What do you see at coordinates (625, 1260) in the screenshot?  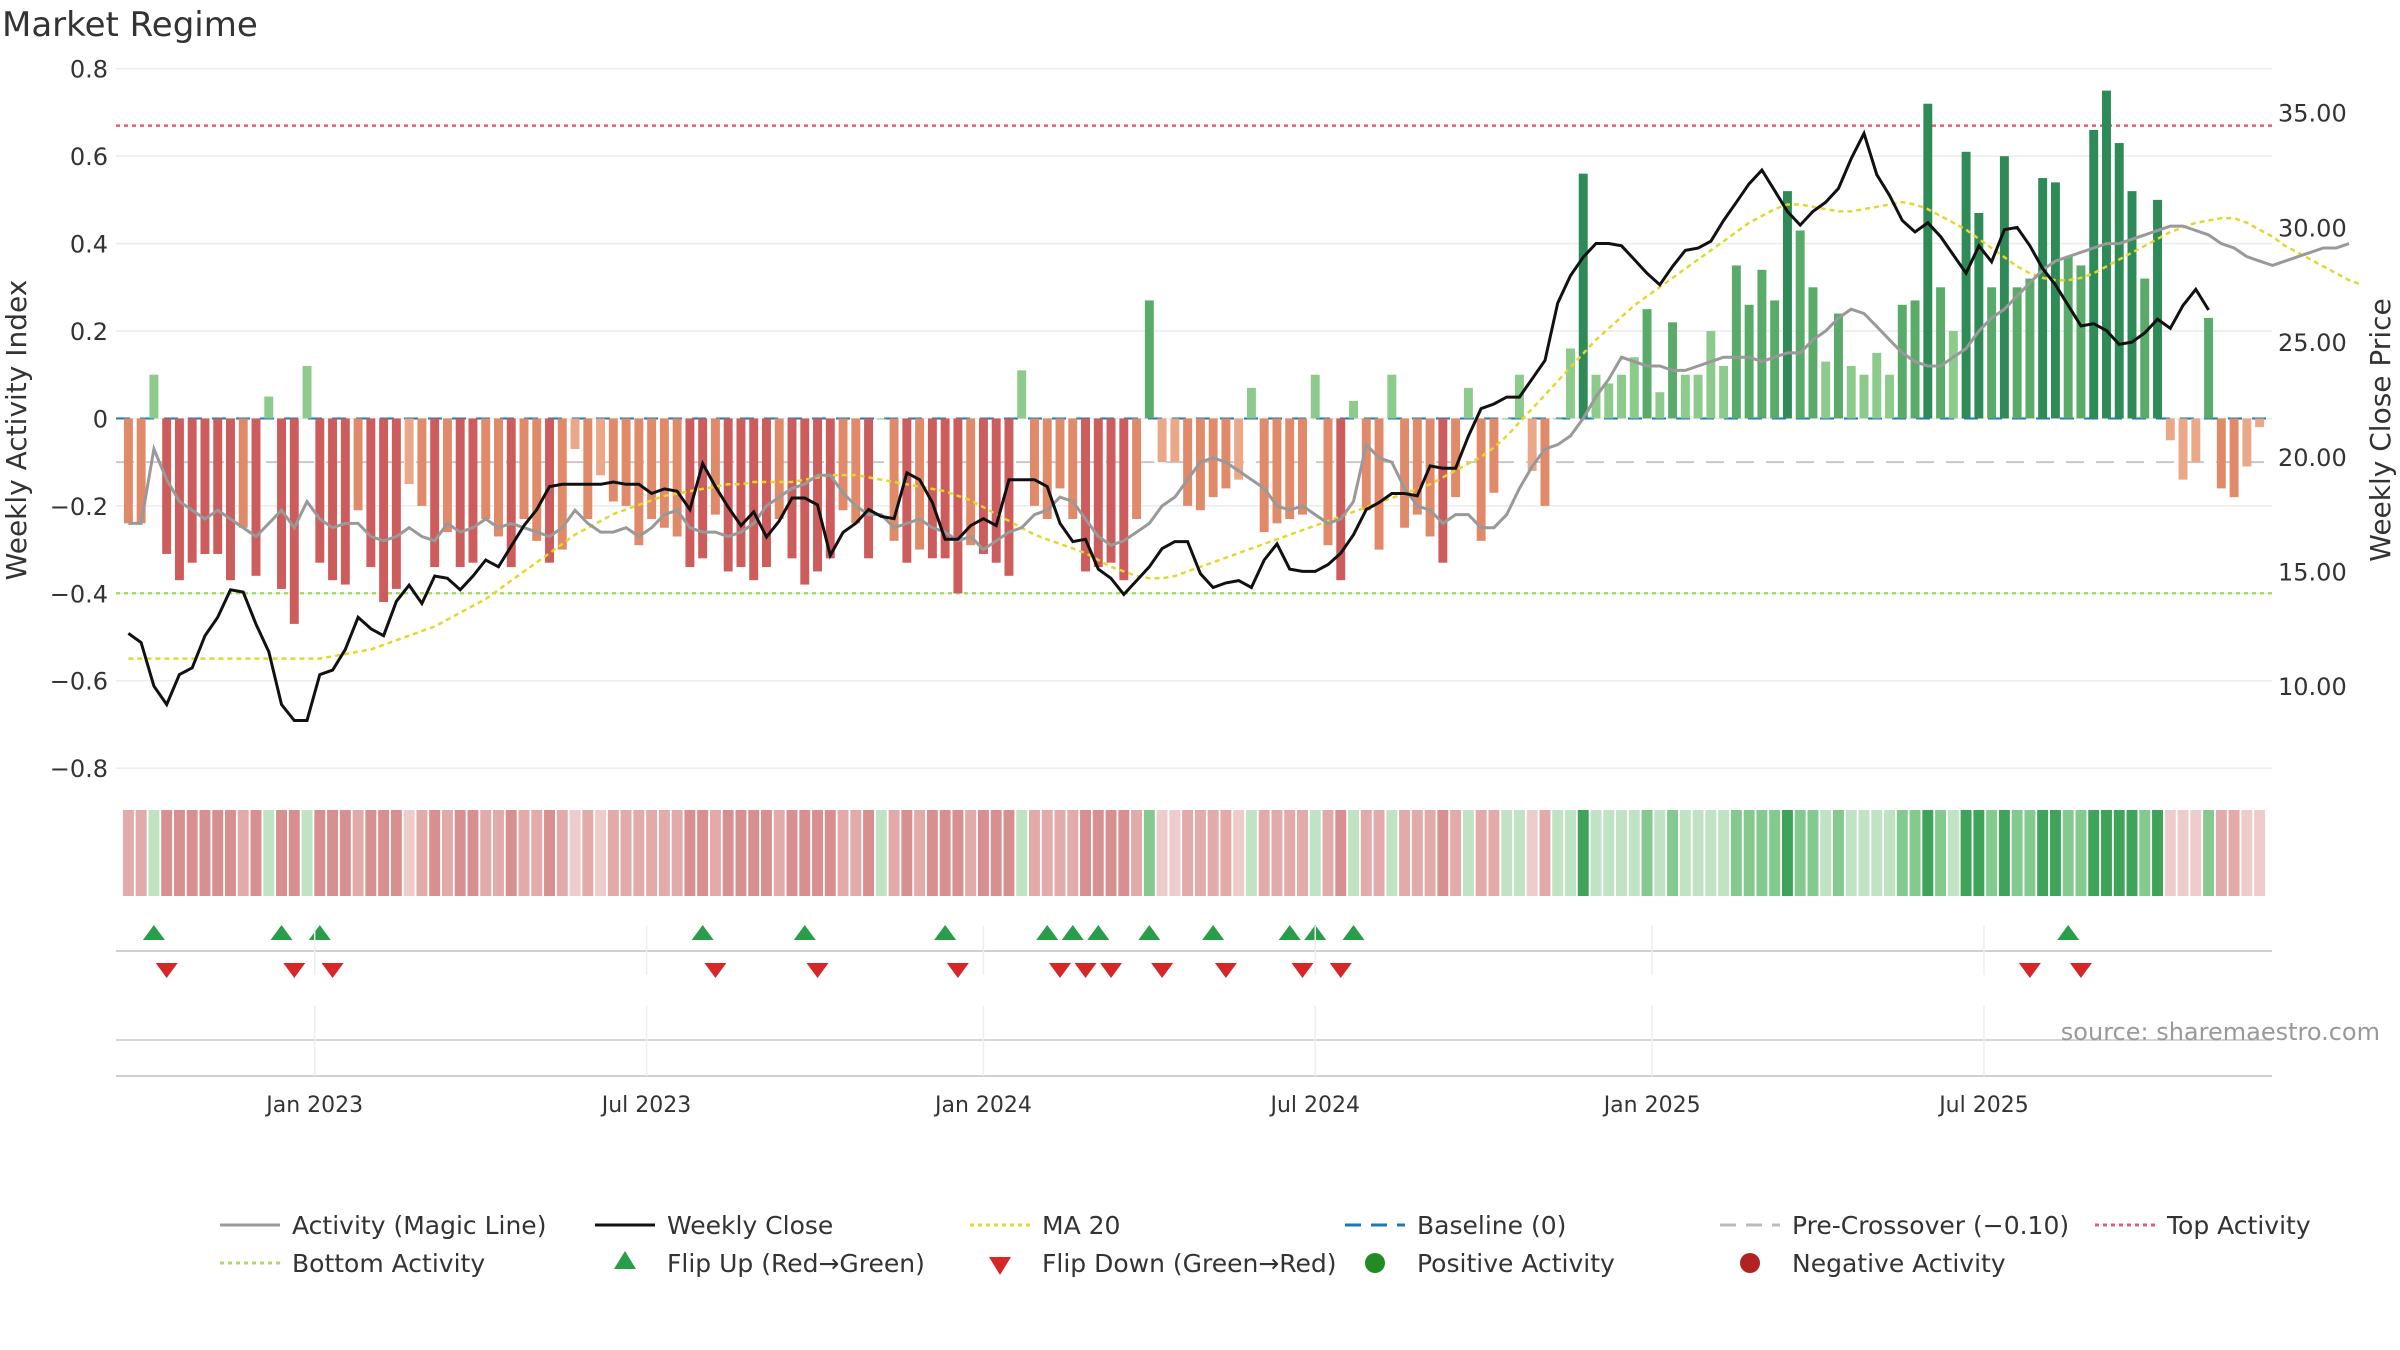 I see `legend-triangle-up-icon` at bounding box center [625, 1260].